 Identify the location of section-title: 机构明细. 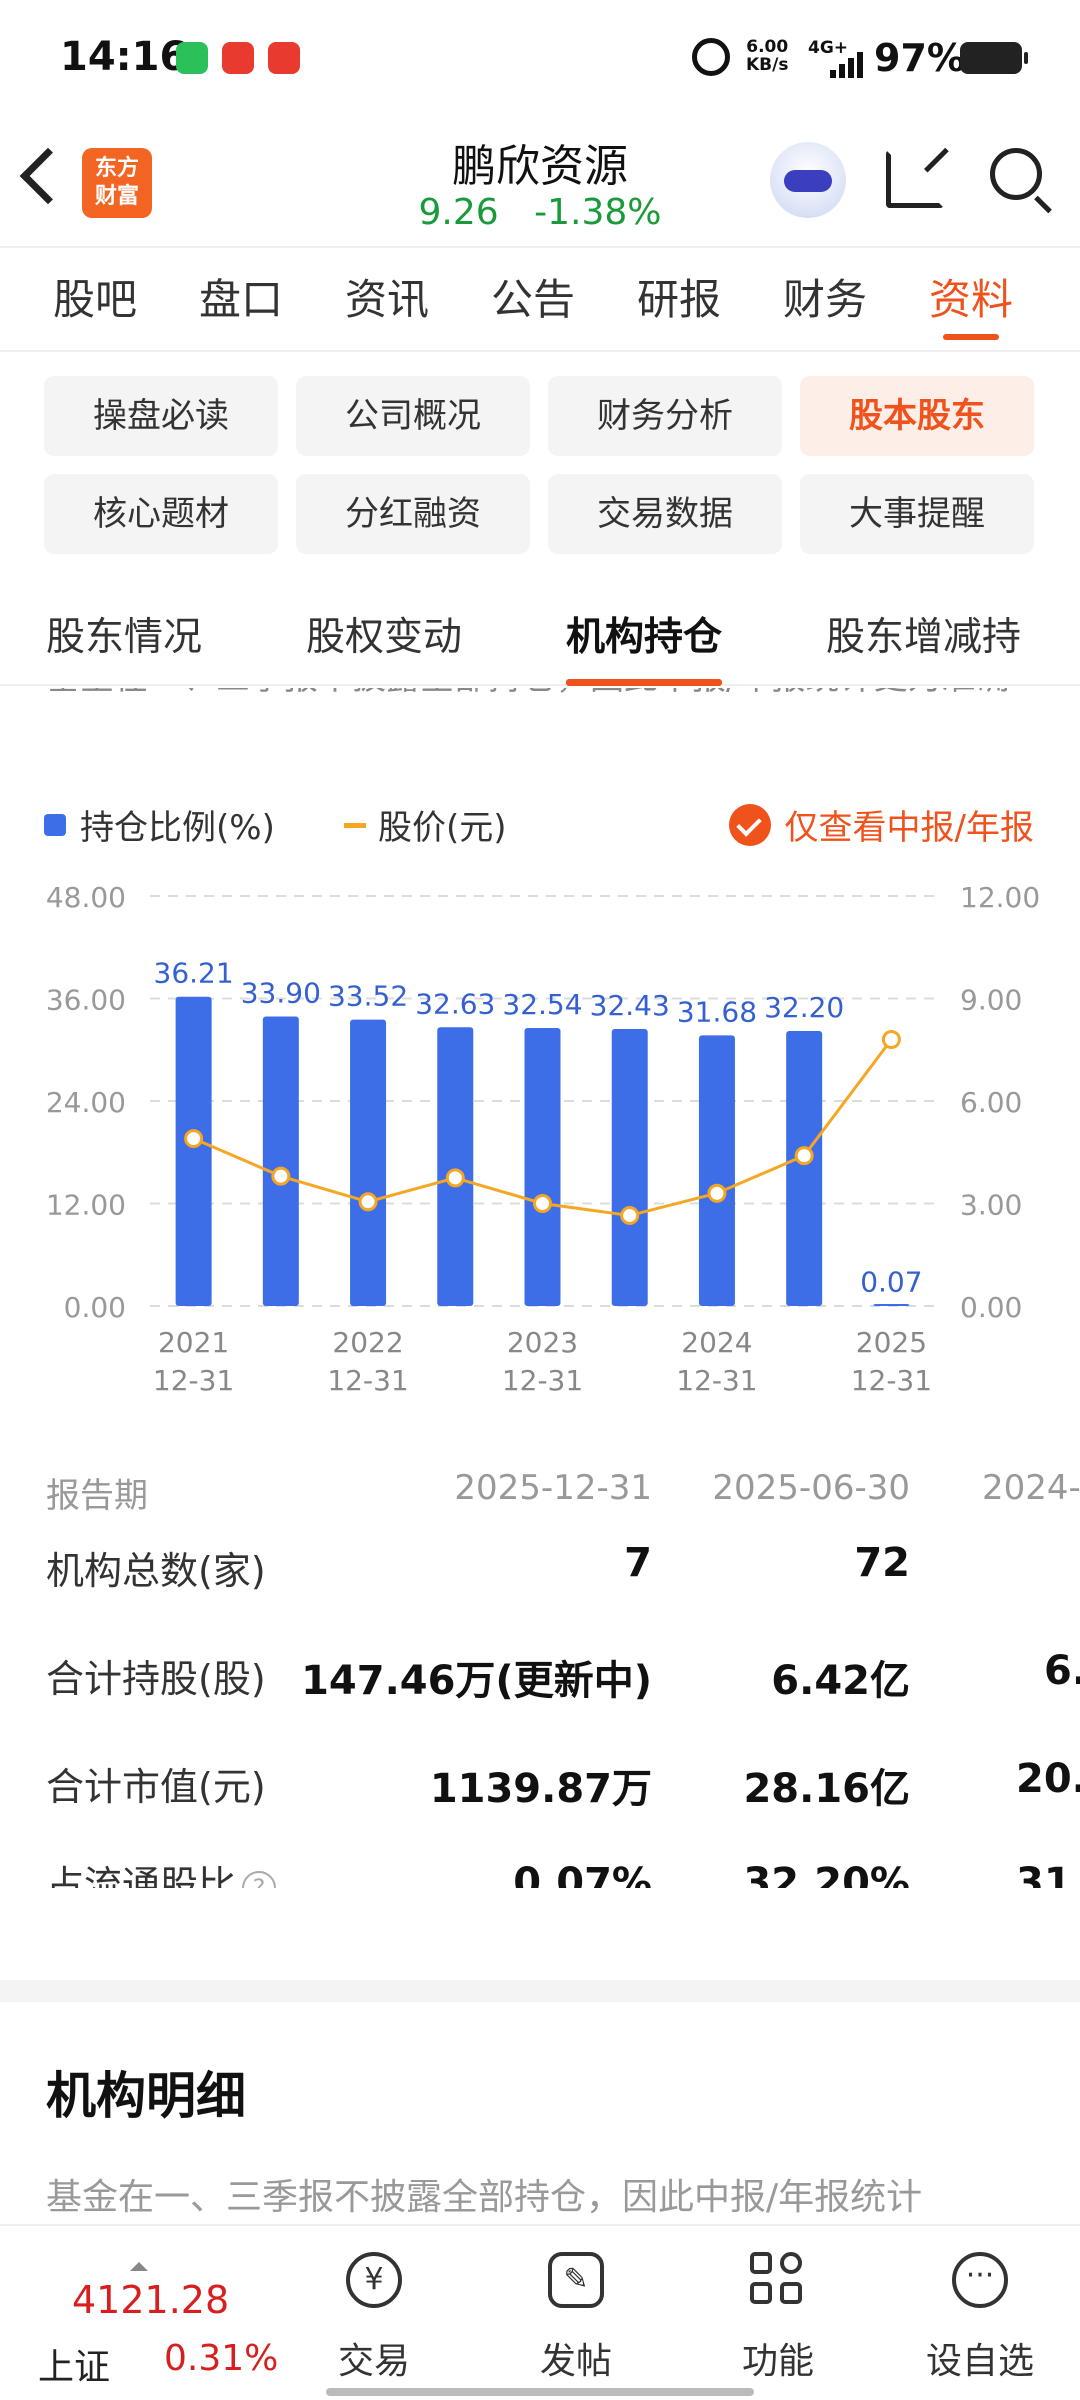
(146, 2096).